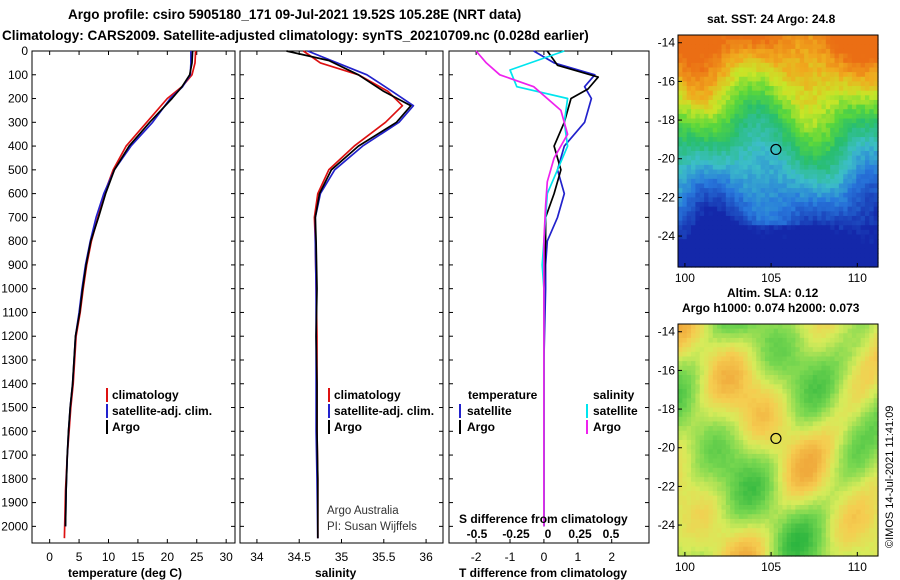 Image resolution: width=900 pixels, height=580 pixels. Describe the element at coordinates (771, 19) in the screenshot. I see `sst-map-title: sat. SST: 24 Argo: 24.8` at that location.